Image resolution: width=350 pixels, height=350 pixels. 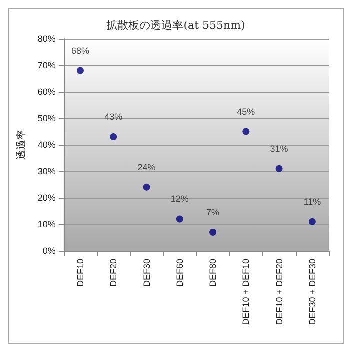 I want to click on x-tick-label: DEF20, so click(x=113, y=273).